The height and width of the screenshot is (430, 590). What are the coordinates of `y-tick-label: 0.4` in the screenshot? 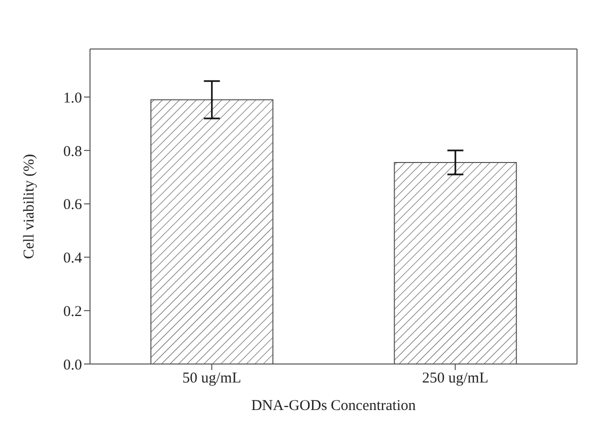 It's located at (72, 258).